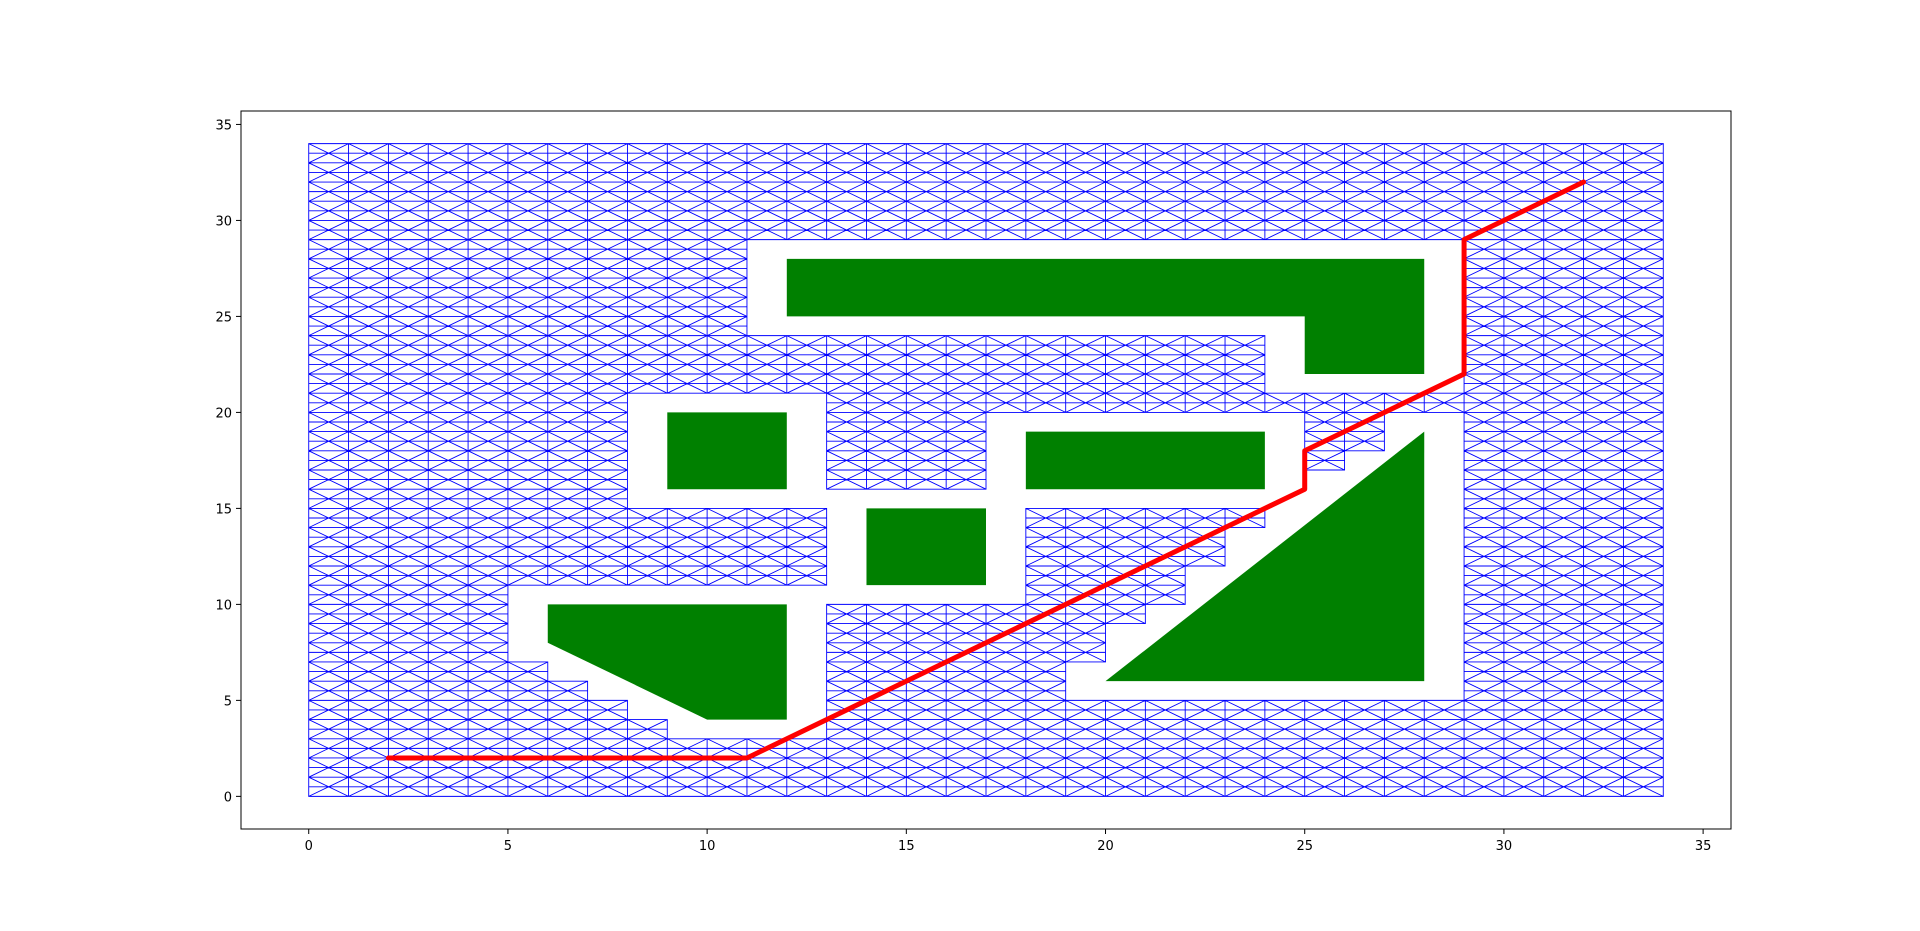 Image resolution: width=1920 pixels, height=931 pixels. Describe the element at coordinates (228, 461) in the screenshot. I see `y-axis: 0 5 10 15 20 25 30 35` at that location.